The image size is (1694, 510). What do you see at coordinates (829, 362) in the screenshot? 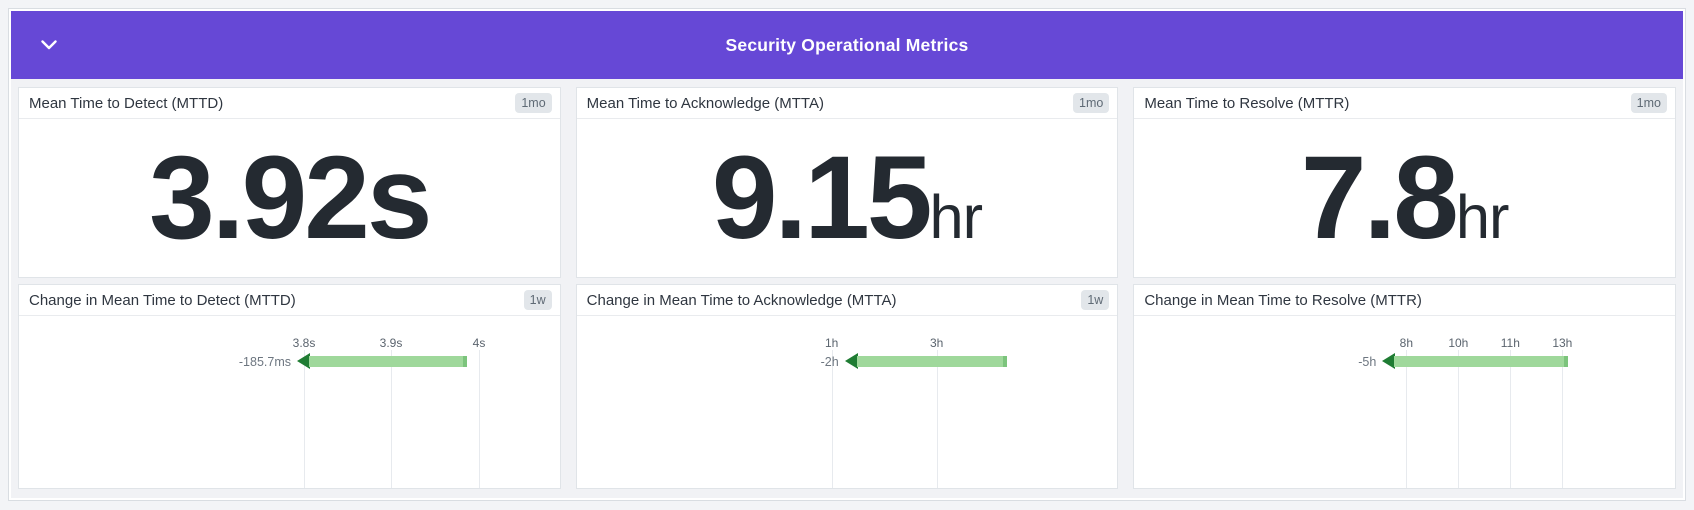
I see `delta-value-label: -2h` at bounding box center [829, 362].